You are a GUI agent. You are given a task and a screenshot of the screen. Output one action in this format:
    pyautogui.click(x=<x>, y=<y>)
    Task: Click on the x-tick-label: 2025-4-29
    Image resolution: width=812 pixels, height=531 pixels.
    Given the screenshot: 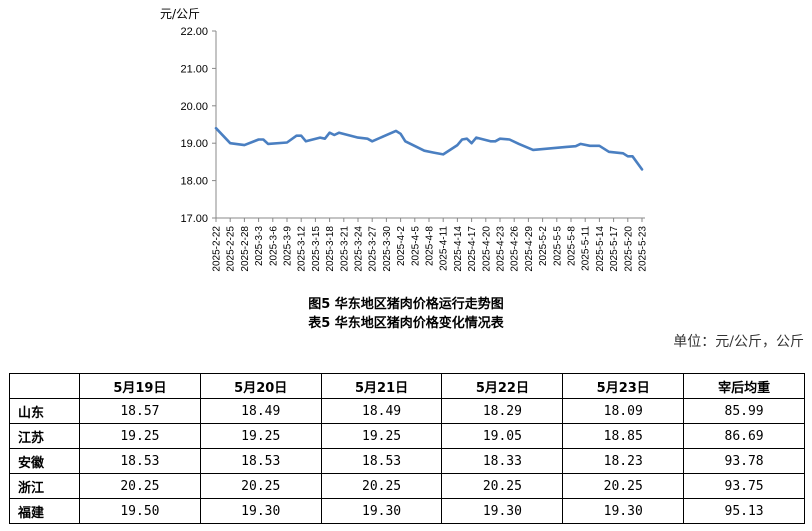 What is the action you would take?
    pyautogui.click(x=529, y=249)
    